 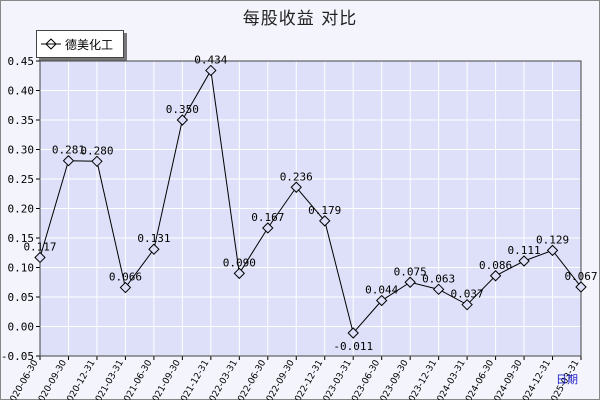 I want to click on legend: 德美化工, so click(x=80, y=44).